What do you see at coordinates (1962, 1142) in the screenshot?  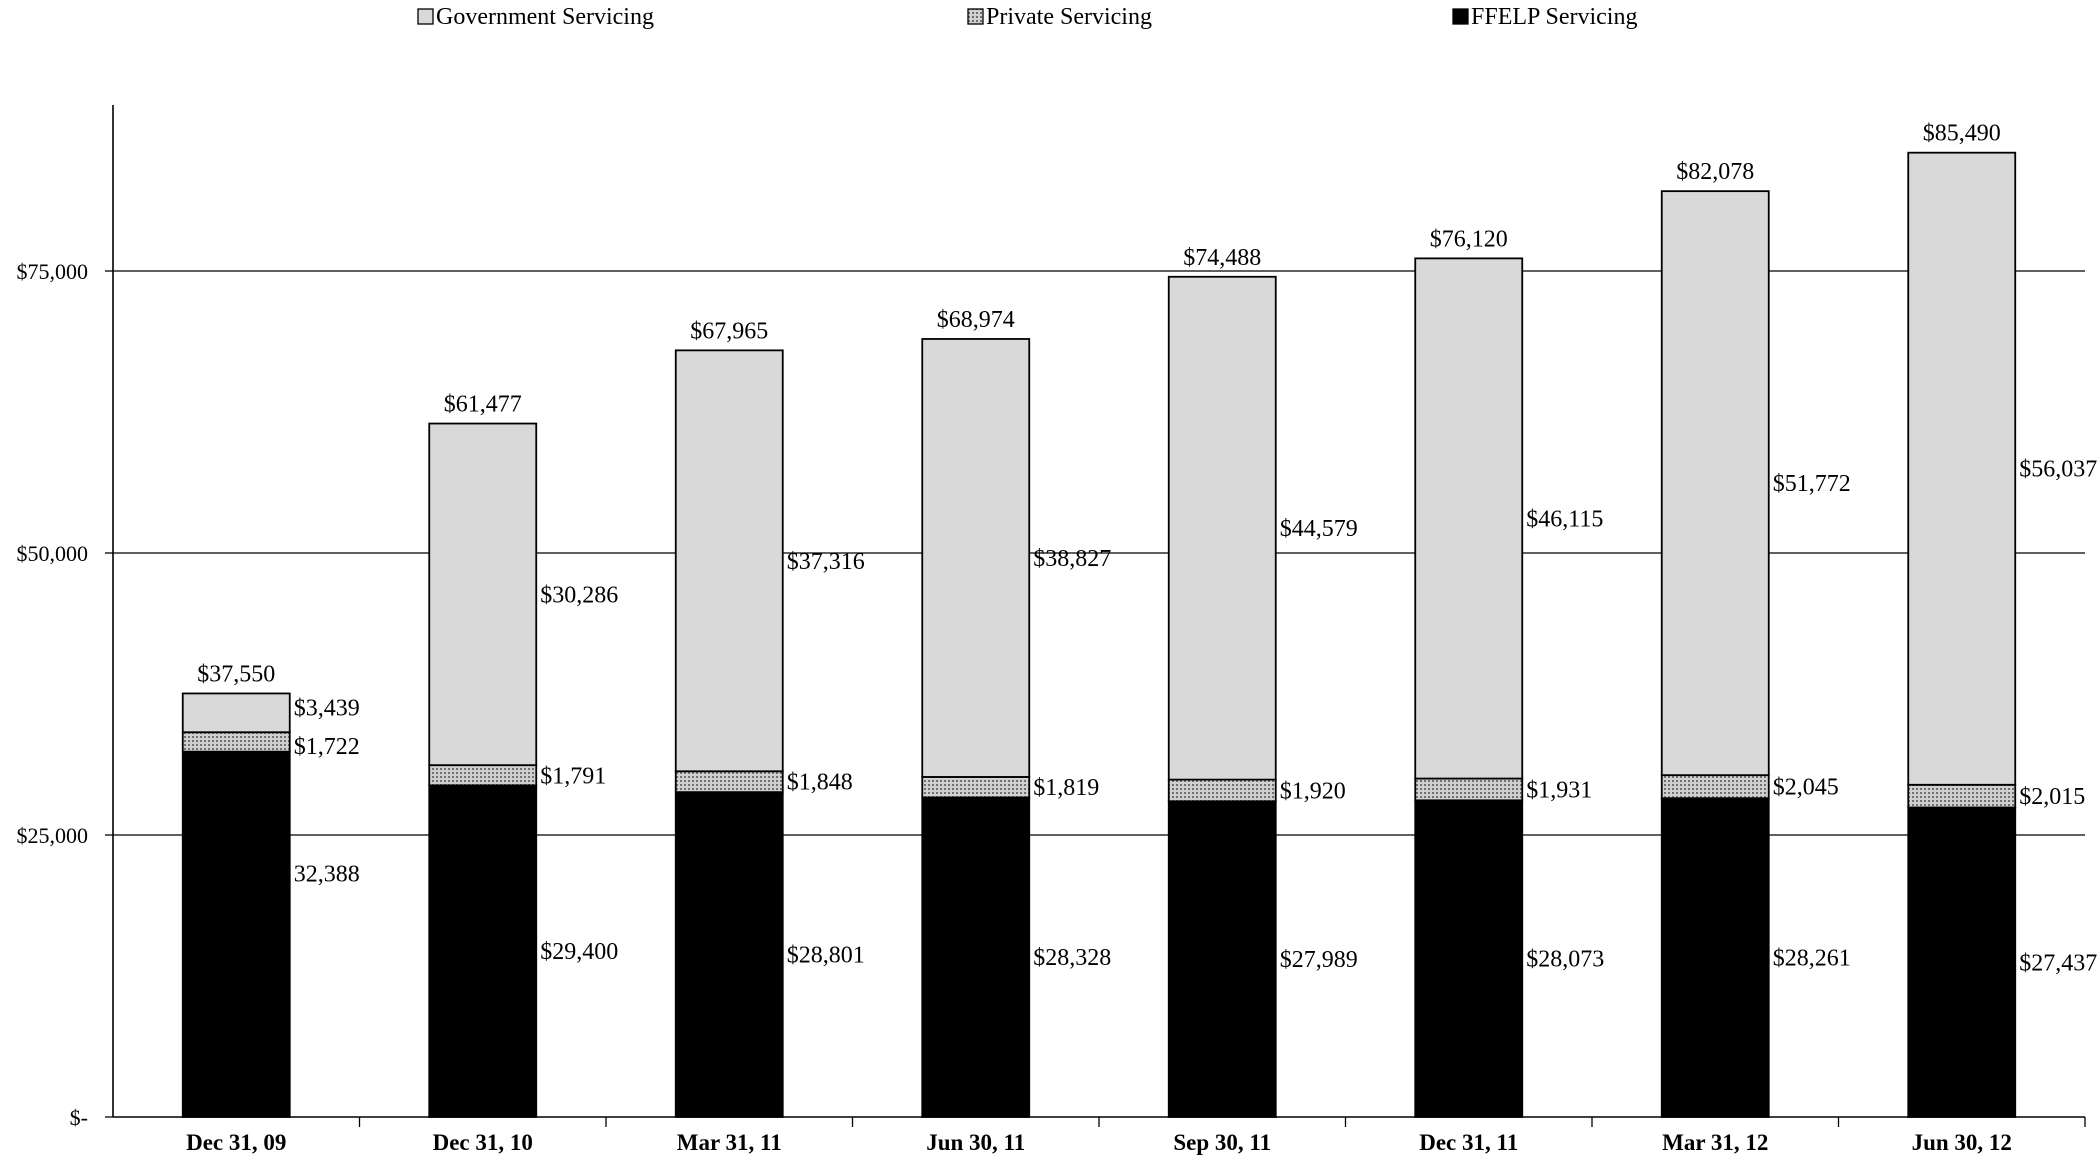 I see `x-tick-label: Jun 30, 12` at bounding box center [1962, 1142].